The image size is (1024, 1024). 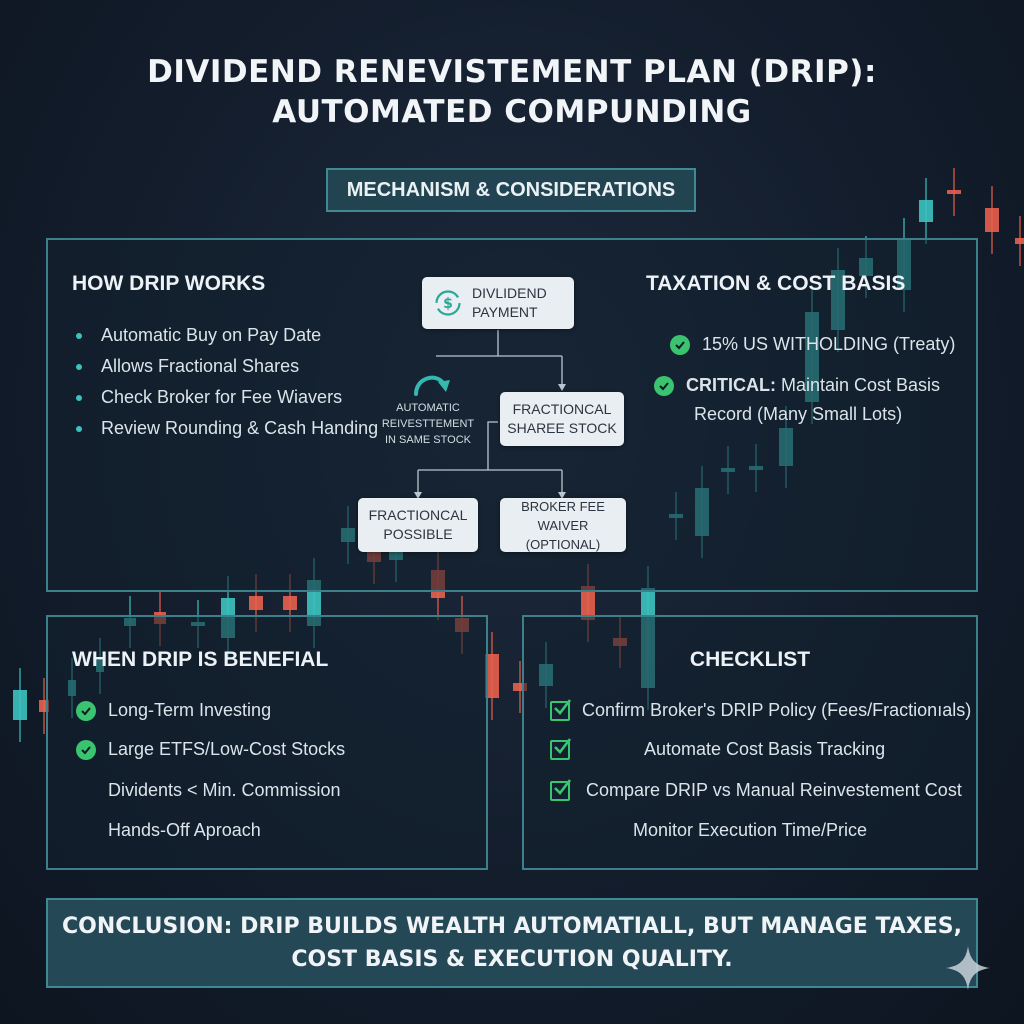 I want to click on conclusion-line-2: COST BASIS & EXECUTION QUALITY., so click(x=512, y=959).